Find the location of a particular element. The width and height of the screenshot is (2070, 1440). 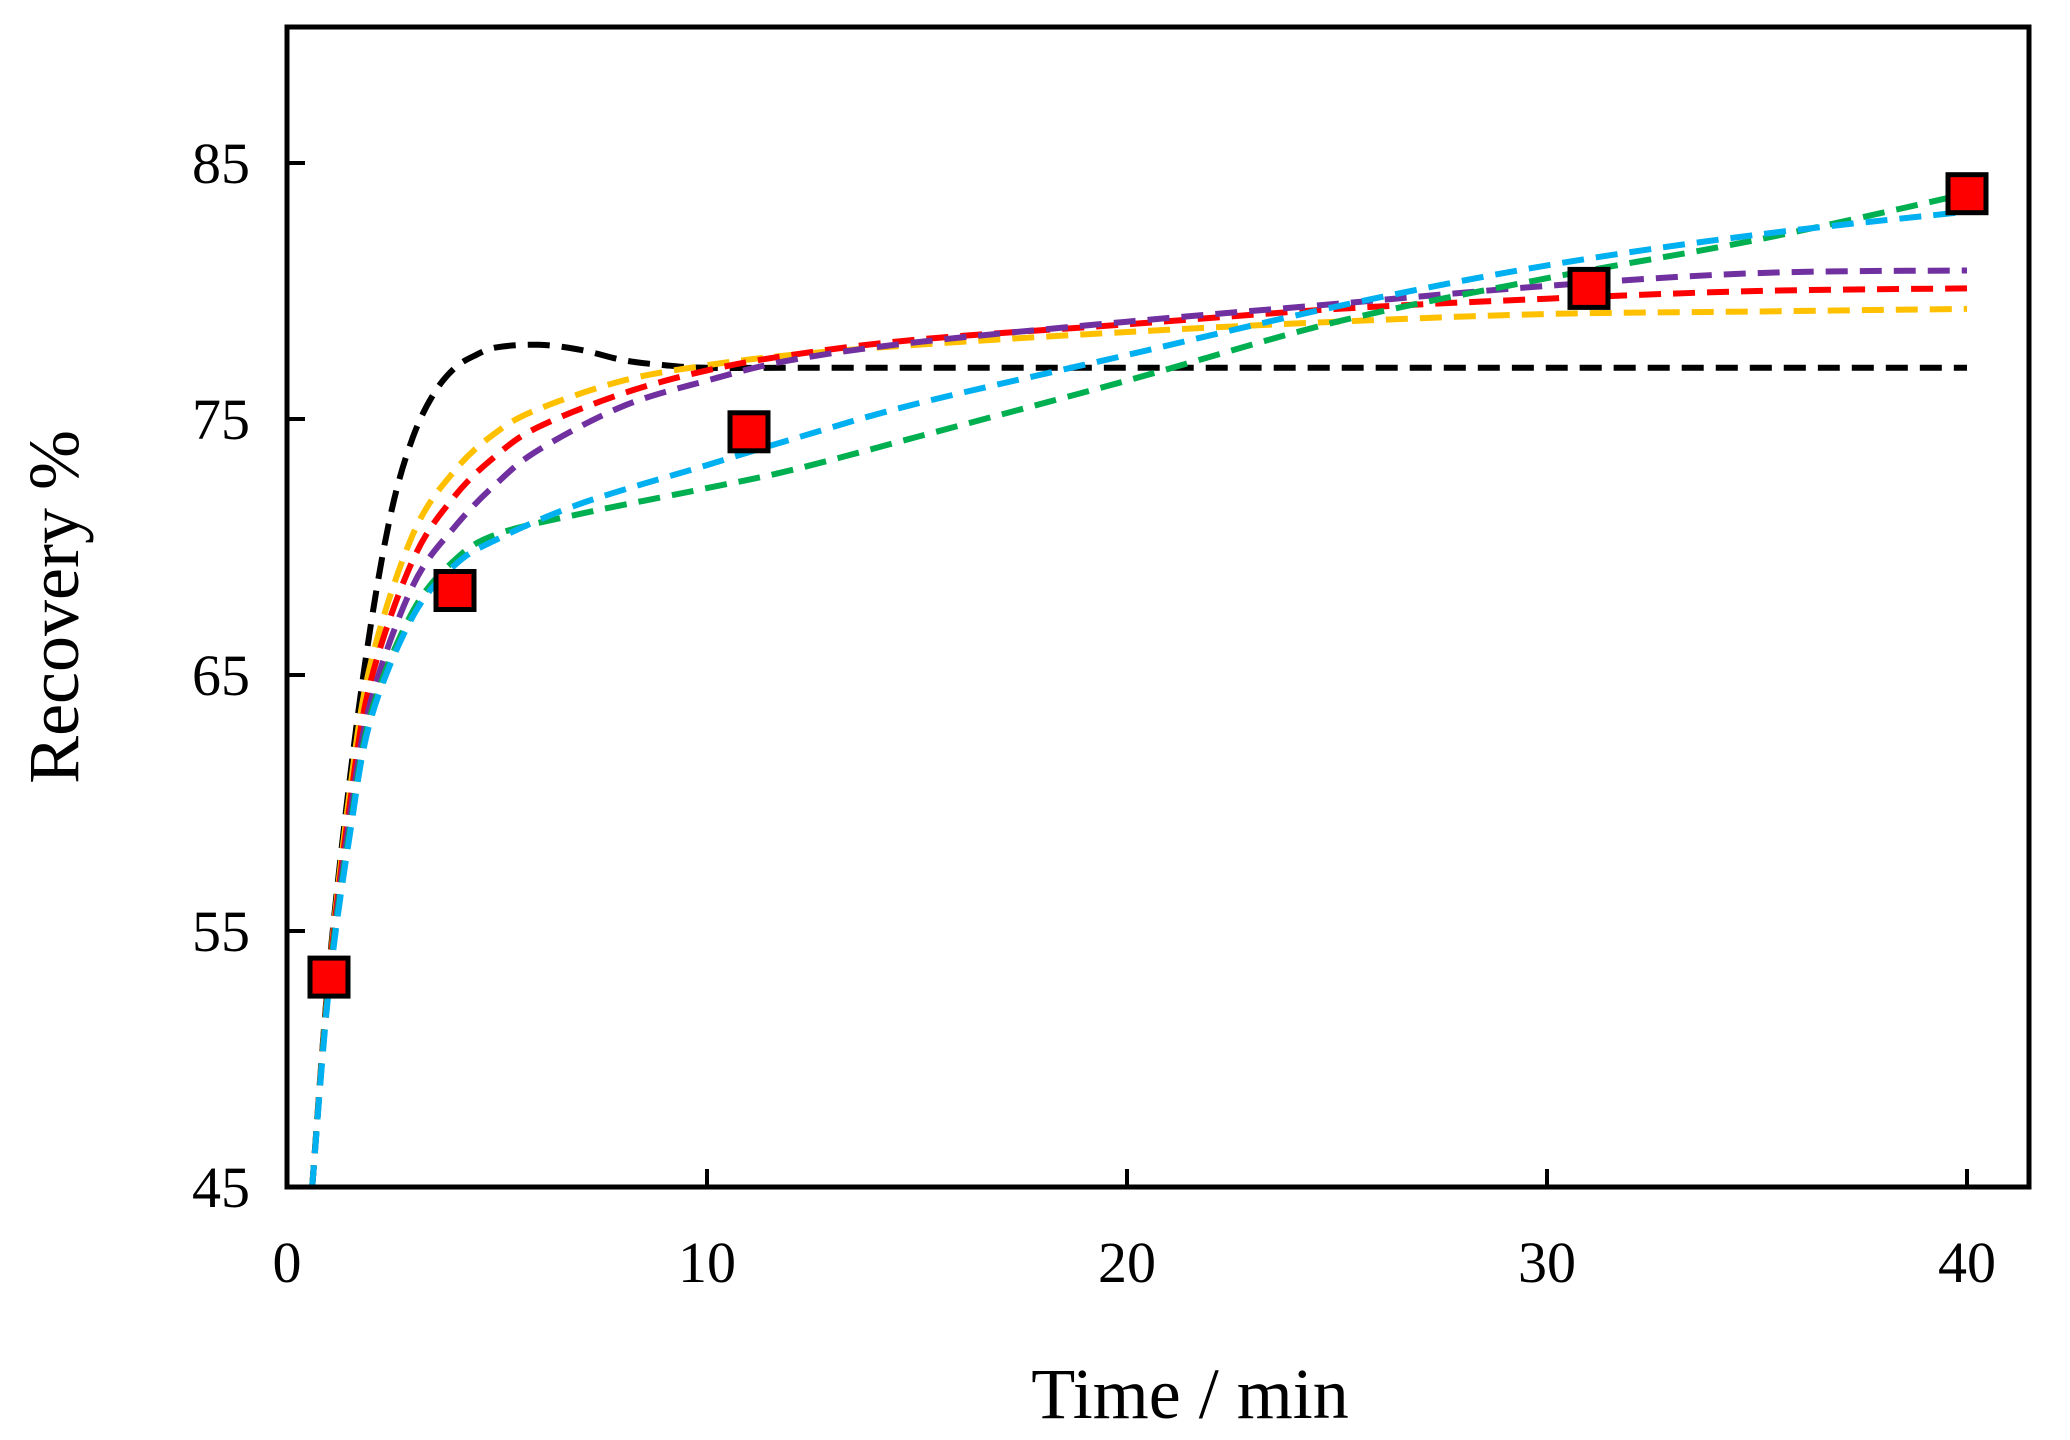

y-axis-title: Recovery % is located at coordinates (54, 607).